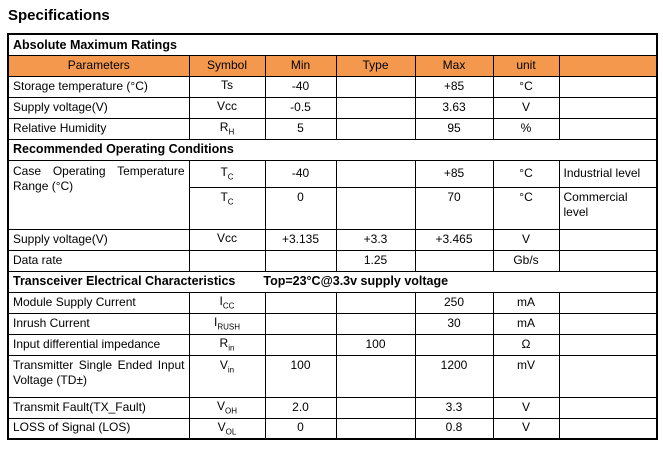 The image size is (663, 453). Describe the element at coordinates (227, 376) in the screenshot. I see `symbol-cell: Vin` at that location.